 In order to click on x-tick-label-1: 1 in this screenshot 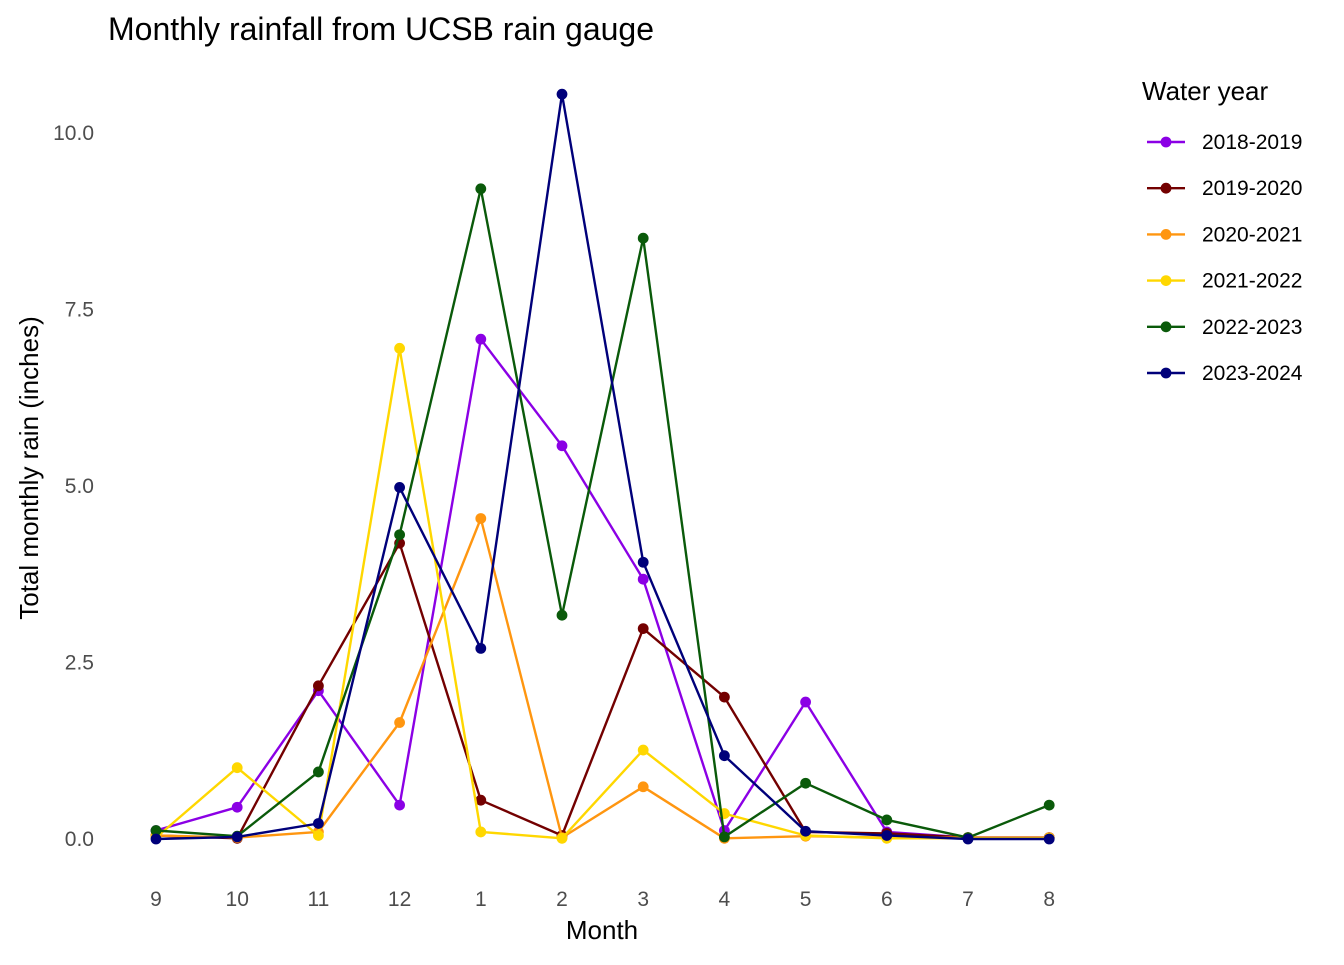, I will do `click(481, 899)`.